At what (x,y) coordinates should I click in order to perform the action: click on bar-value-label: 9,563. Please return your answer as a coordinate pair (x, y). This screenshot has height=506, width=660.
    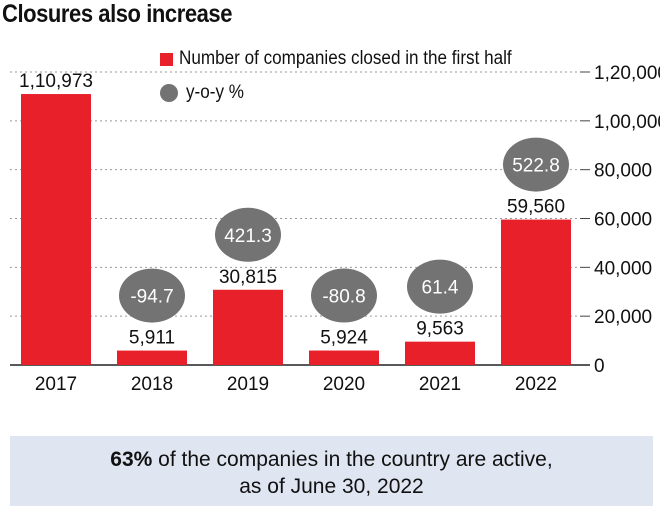
    Looking at the image, I should click on (440, 329).